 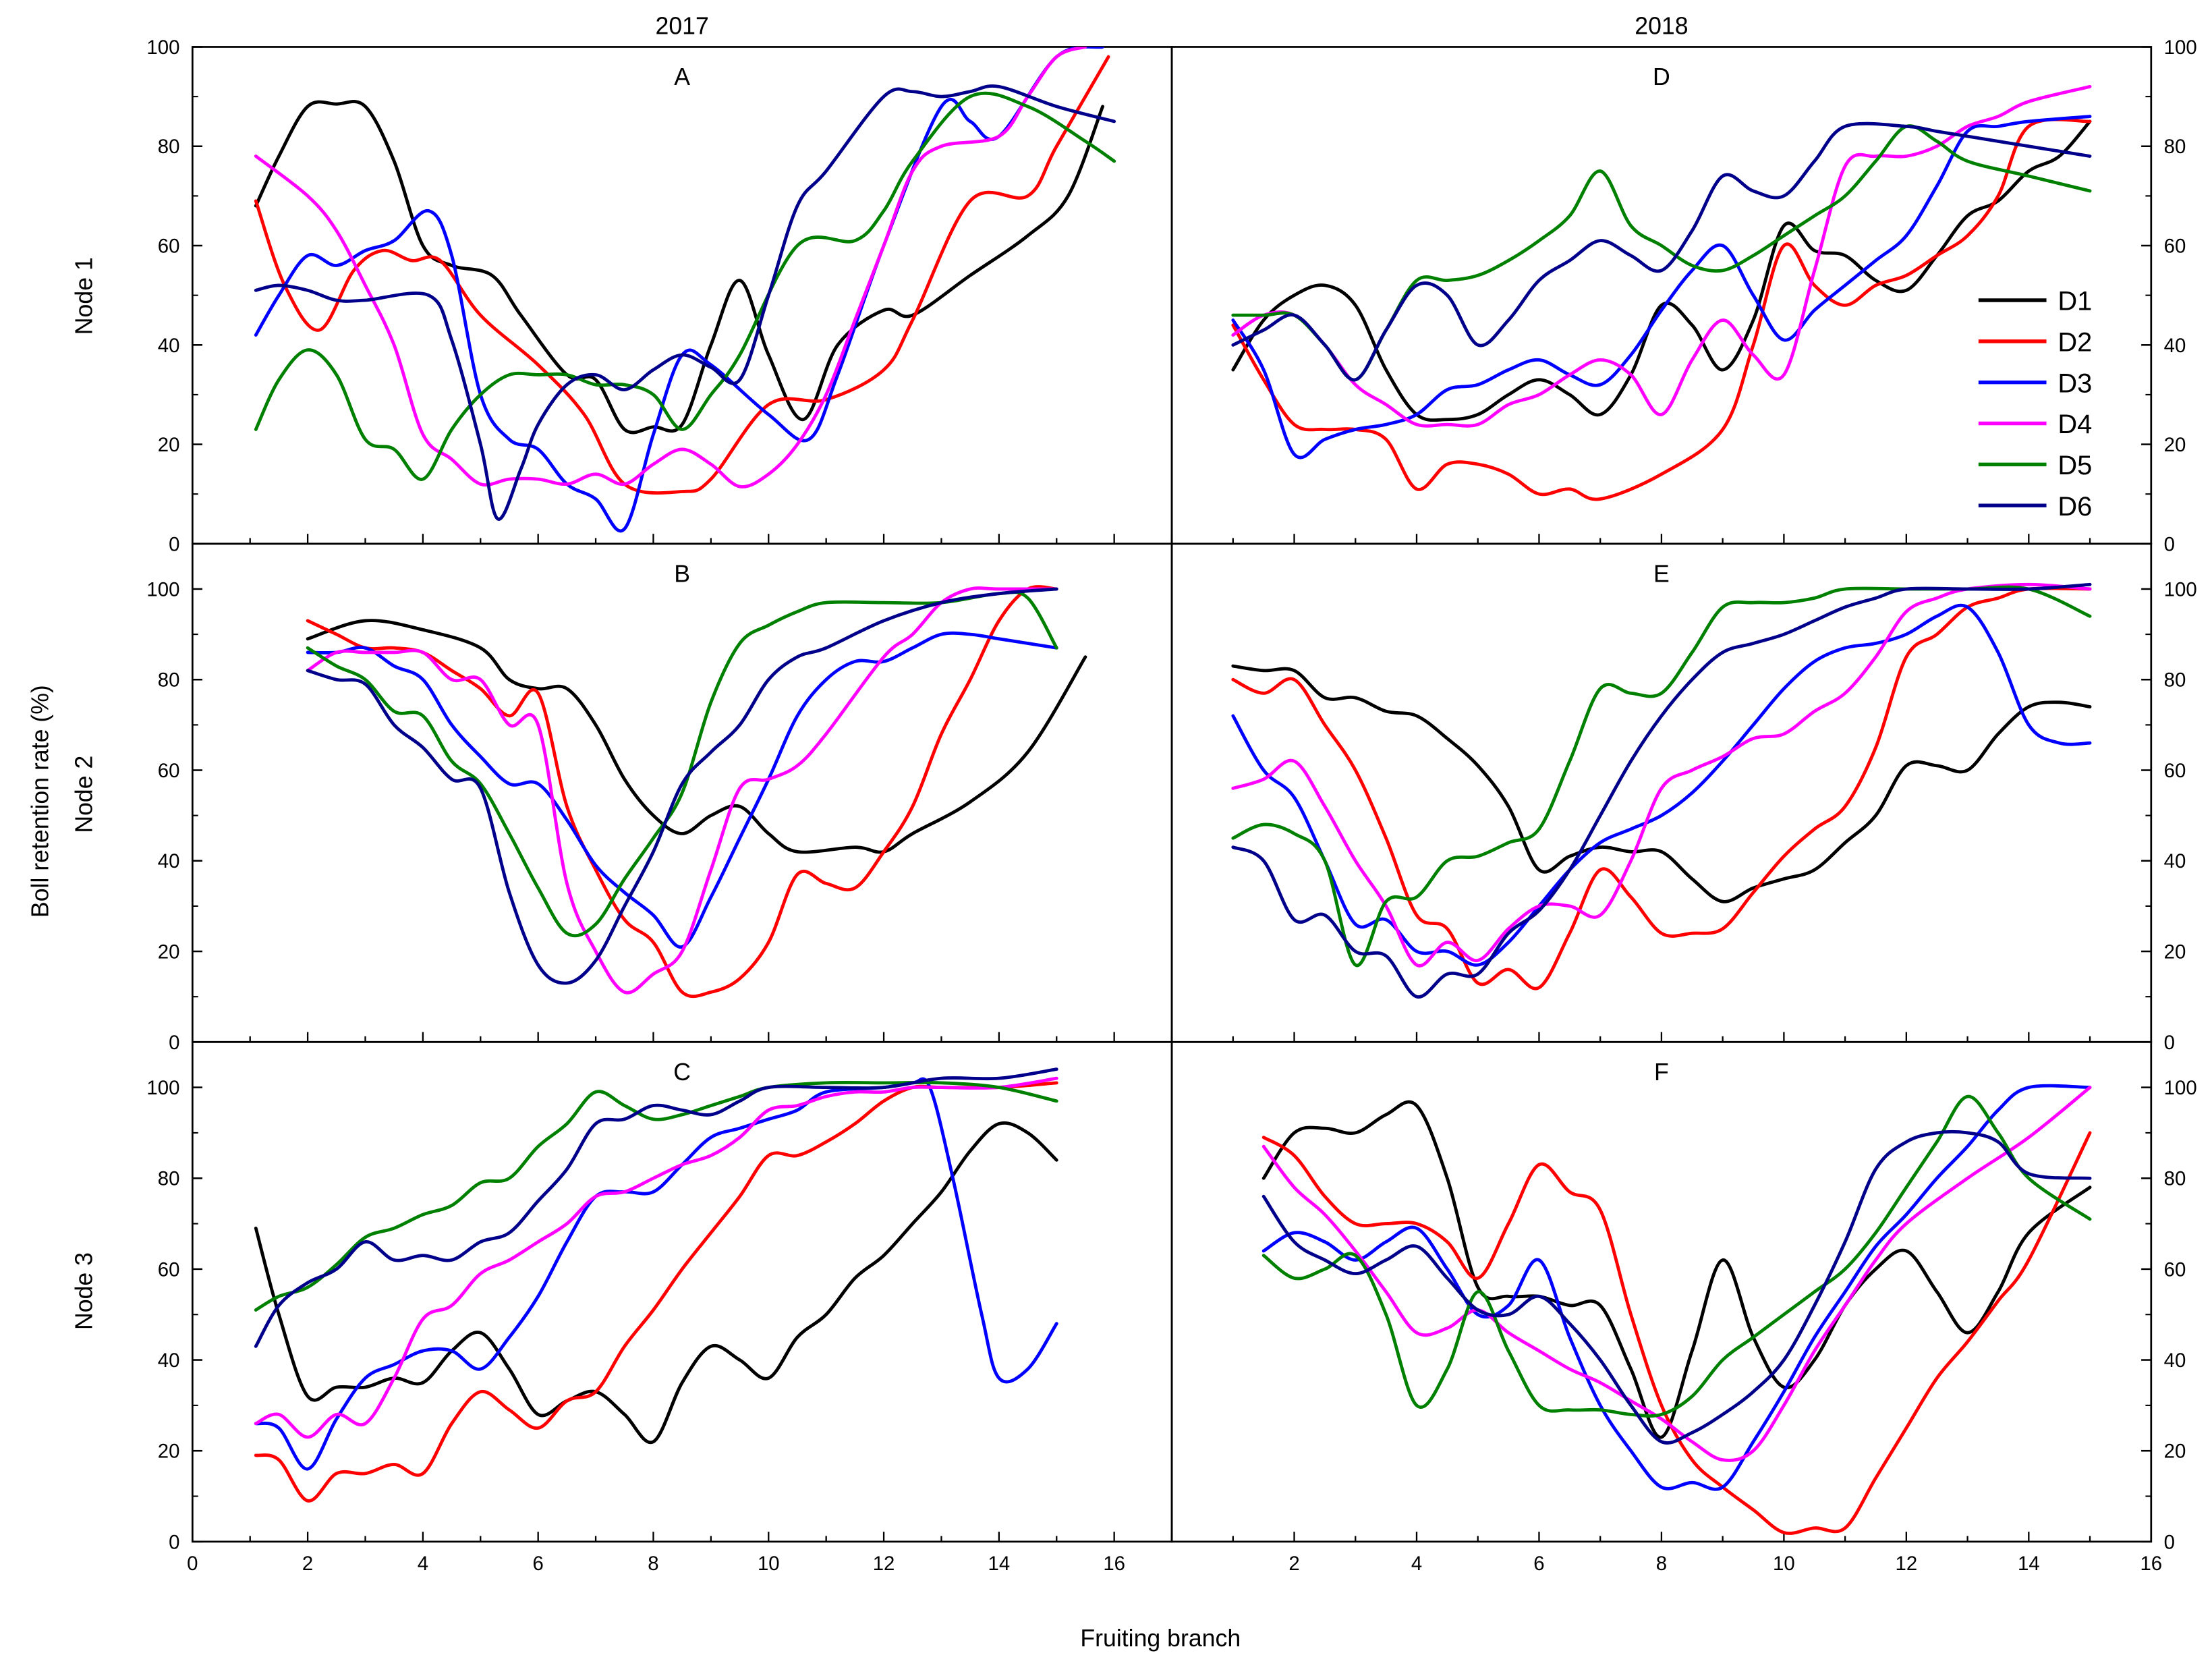 What do you see at coordinates (169, 1179) in the screenshot?
I see `panel-c-ytick-label: 80` at bounding box center [169, 1179].